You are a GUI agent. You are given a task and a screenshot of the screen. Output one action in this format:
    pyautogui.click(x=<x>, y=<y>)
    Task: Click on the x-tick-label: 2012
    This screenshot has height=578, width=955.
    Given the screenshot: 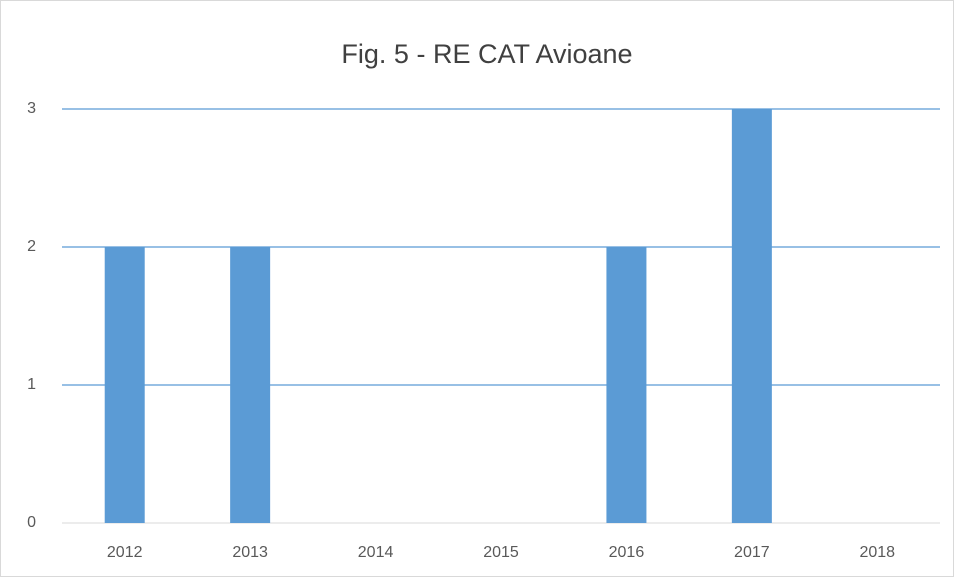 What is the action you would take?
    pyautogui.click(x=125, y=552)
    